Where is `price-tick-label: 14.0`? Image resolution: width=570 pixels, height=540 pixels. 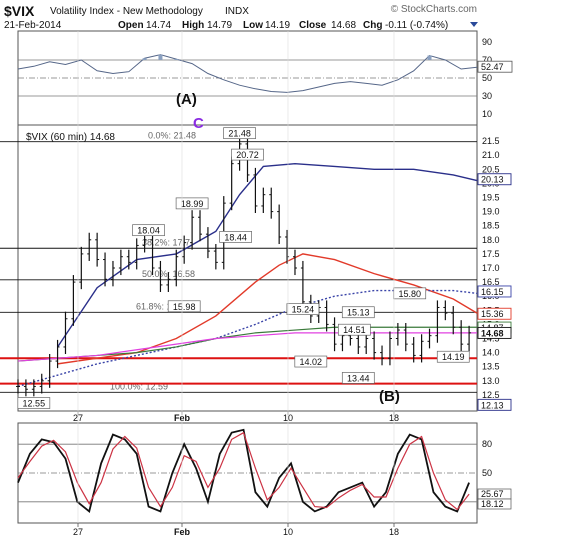 price-tick-label: 14.0 is located at coordinates (491, 353).